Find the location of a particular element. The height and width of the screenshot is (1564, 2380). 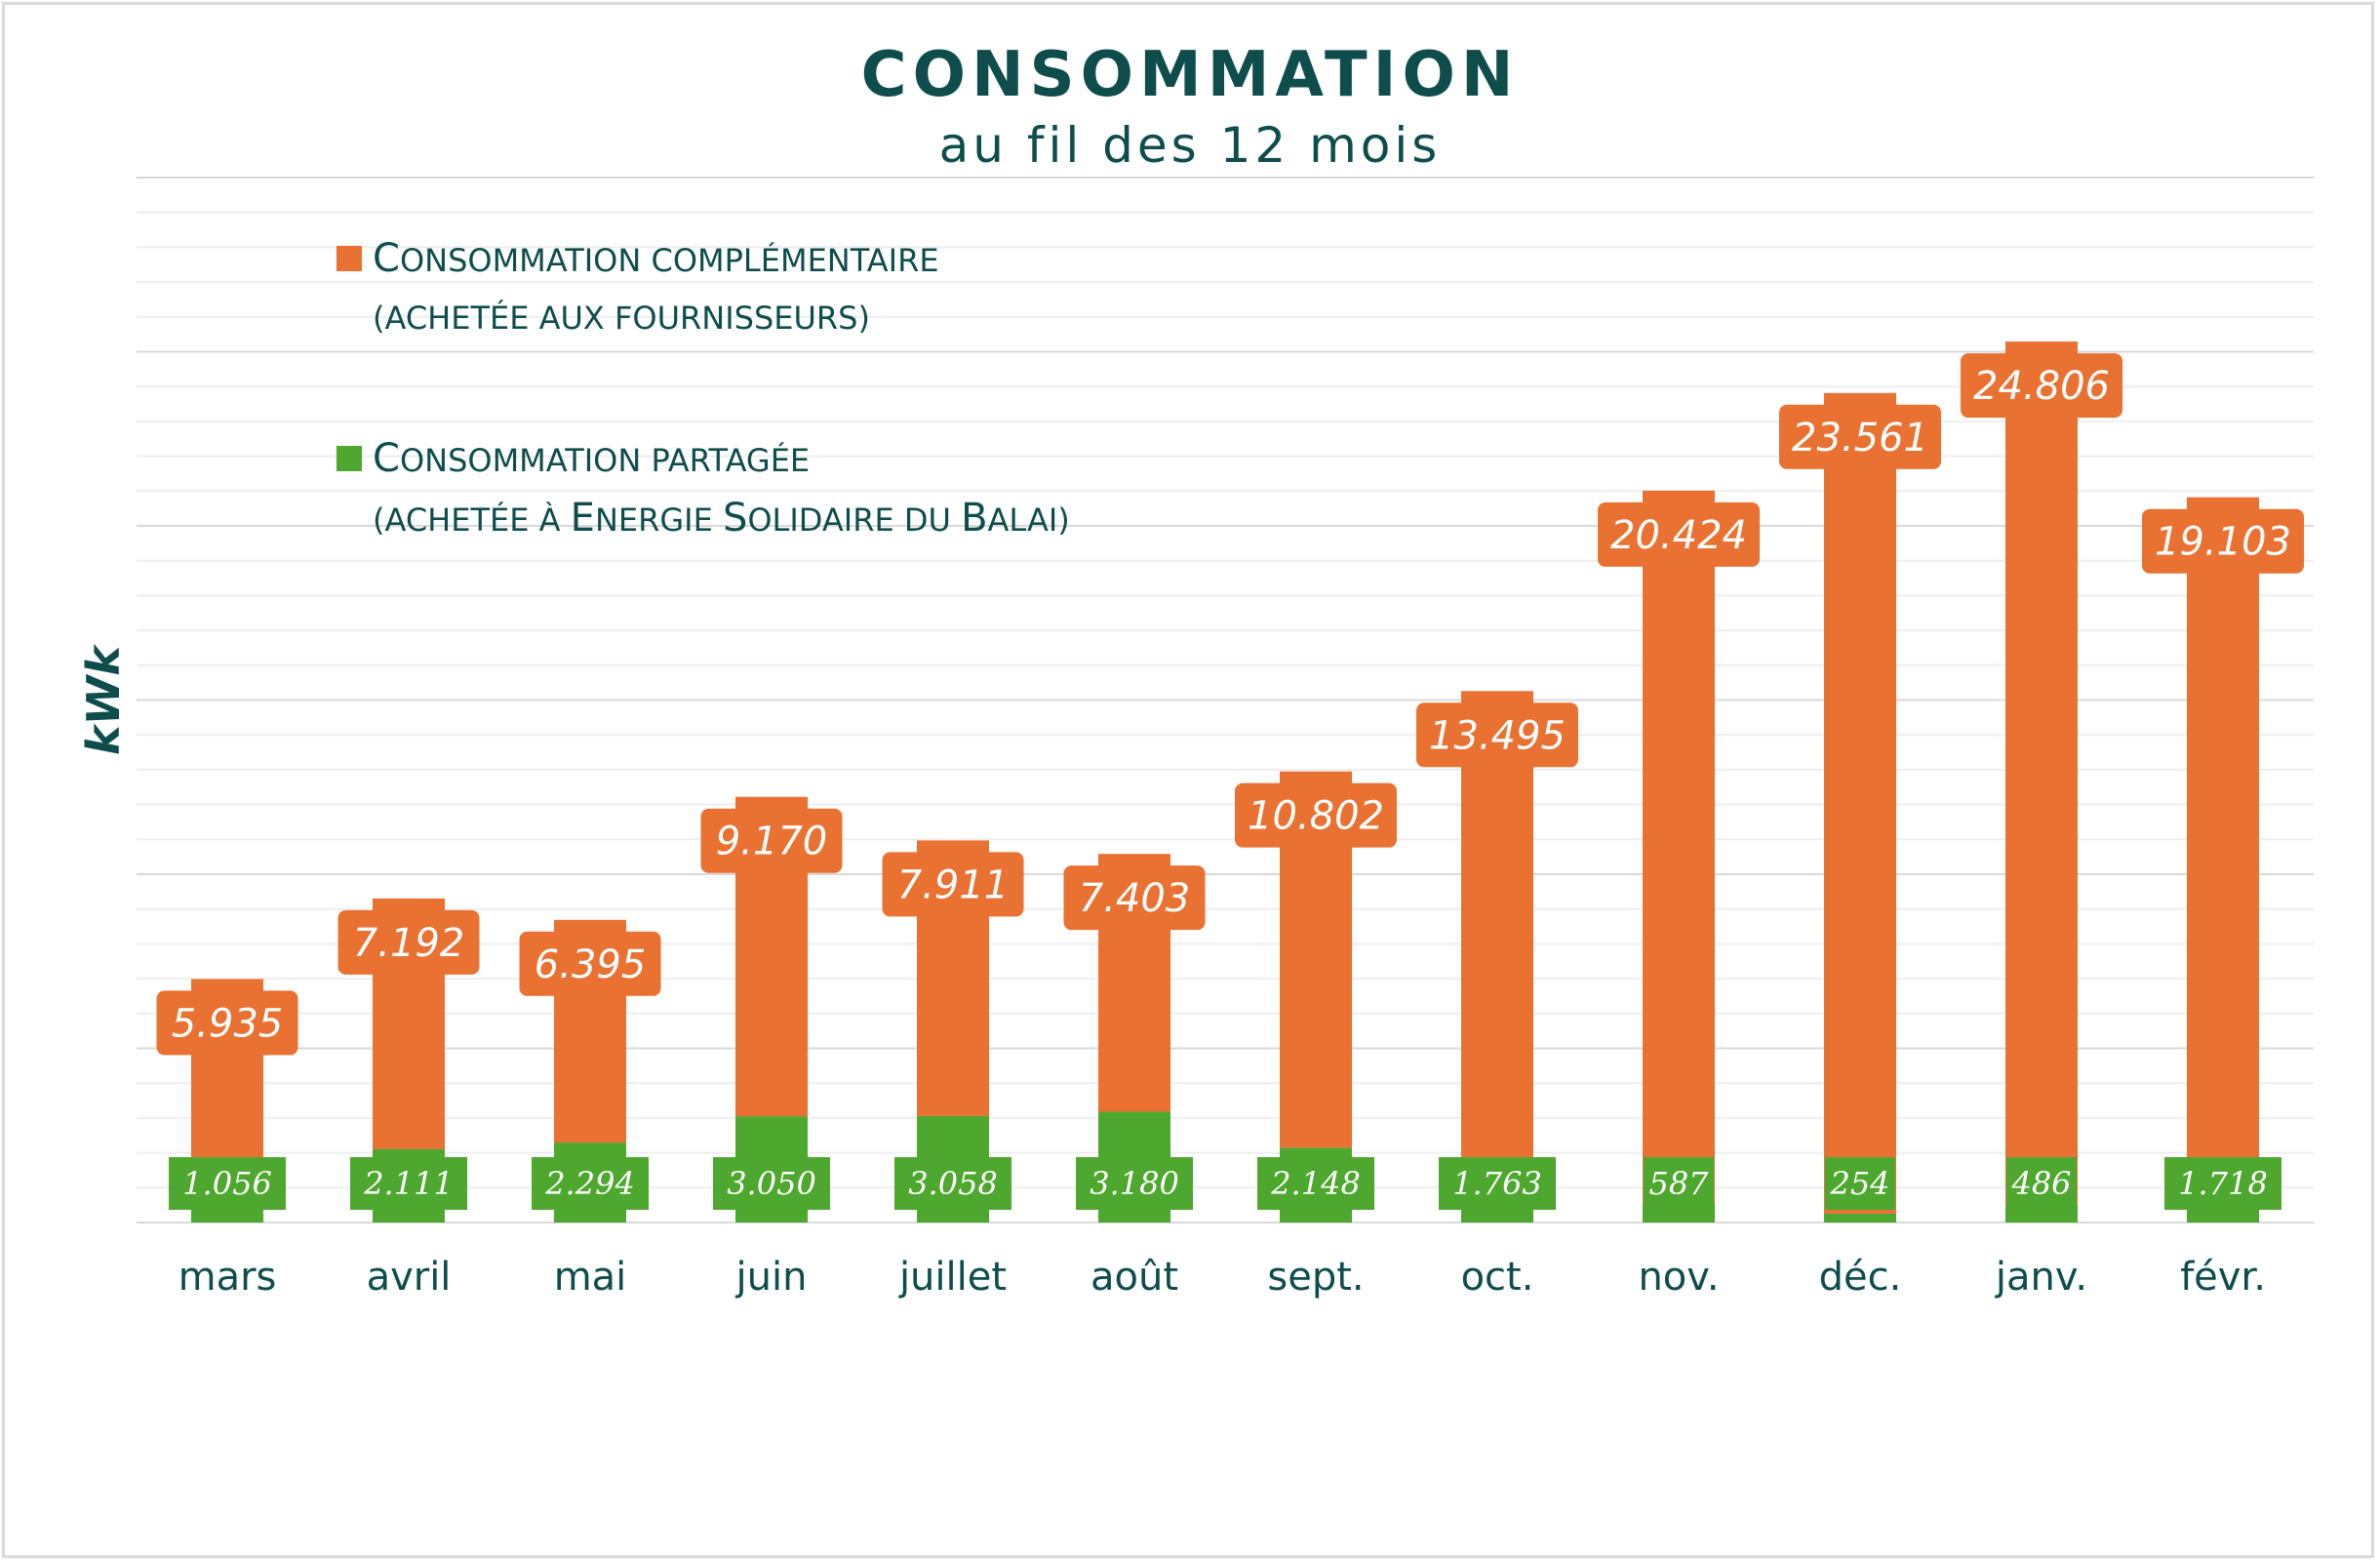

x-tick-label: mai is located at coordinates (590, 1277).